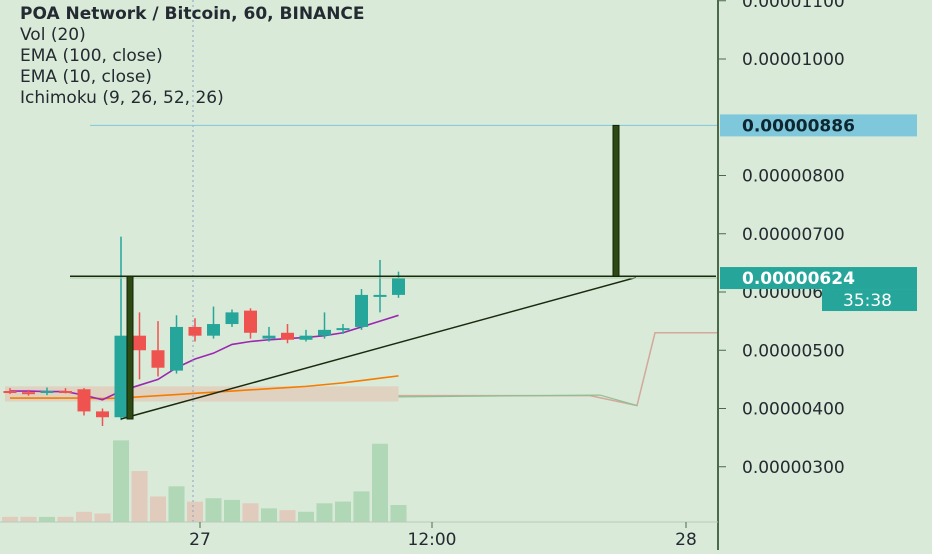 Image resolution: width=932 pixels, height=554 pixels. I want to click on countdown-tag, so click(869, 300).